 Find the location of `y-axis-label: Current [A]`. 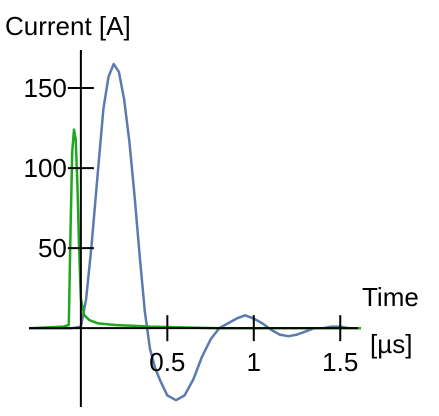

y-axis-label: Current [A] is located at coordinates (68, 26).